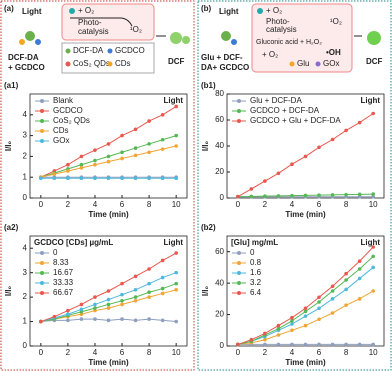  I want to click on legend-title: GCDCO [CDs] µg/mL, so click(73, 242).